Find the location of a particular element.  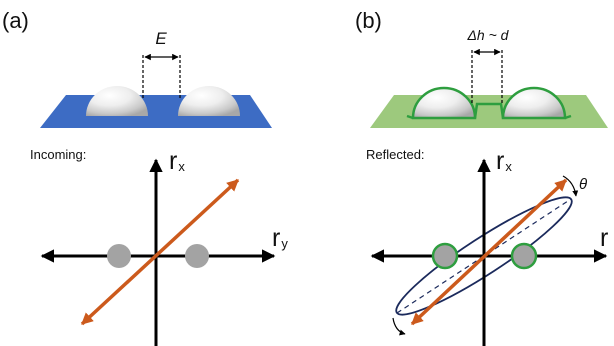

panel-b-angle-arc-top is located at coordinates (570, 186).